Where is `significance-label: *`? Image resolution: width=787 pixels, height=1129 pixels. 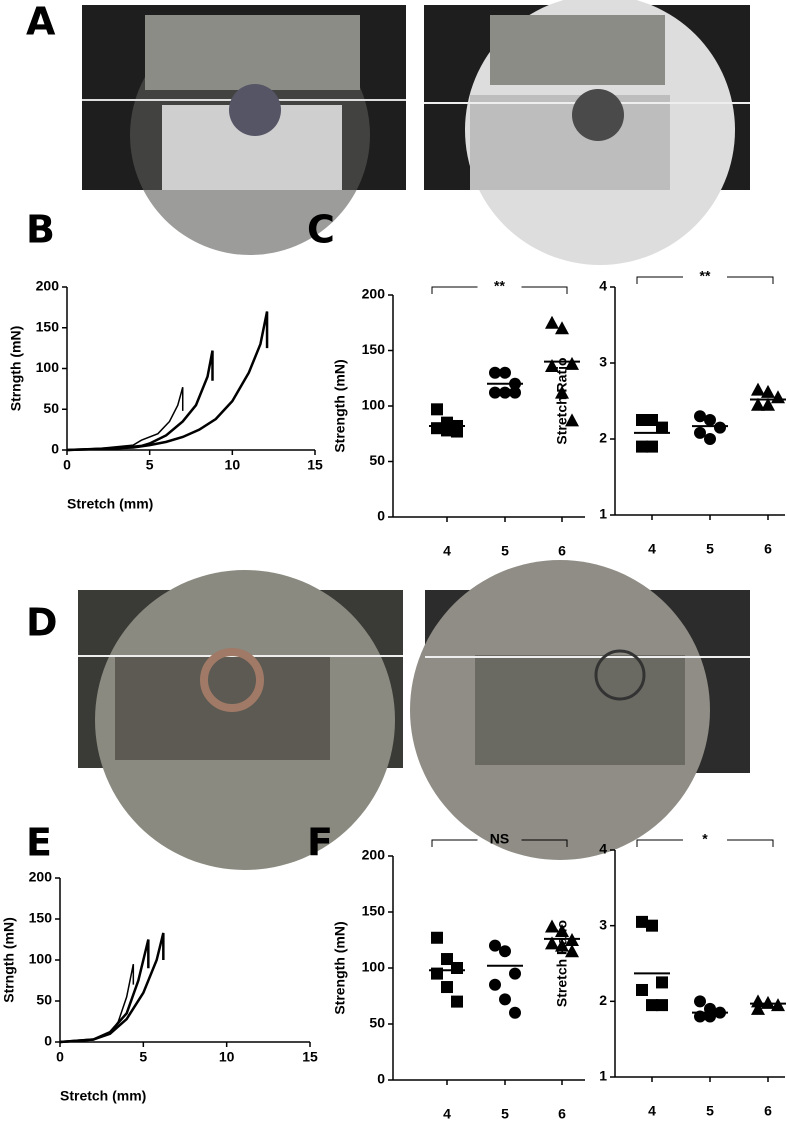
significance-label: * is located at coordinates (705, 839).